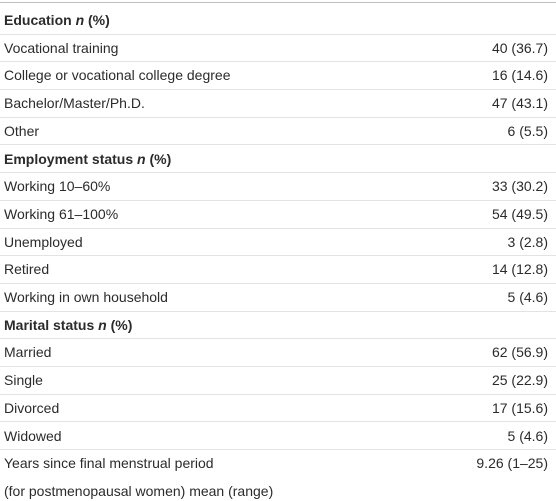 Image resolution: width=556 pixels, height=501 pixels. What do you see at coordinates (139, 490) in the screenshot?
I see `row-label: (for postmenopausal women) mean (range)` at bounding box center [139, 490].